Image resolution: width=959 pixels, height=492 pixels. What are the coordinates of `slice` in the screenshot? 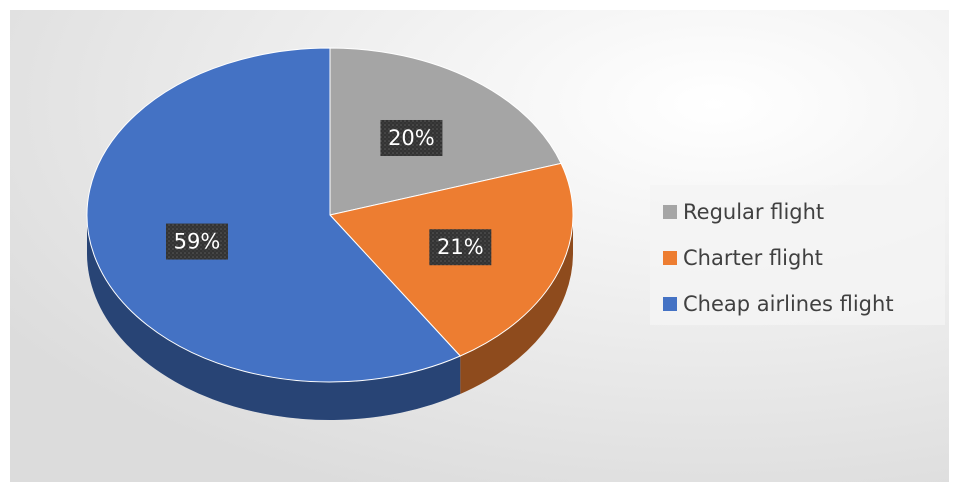 It's located at (445, 131).